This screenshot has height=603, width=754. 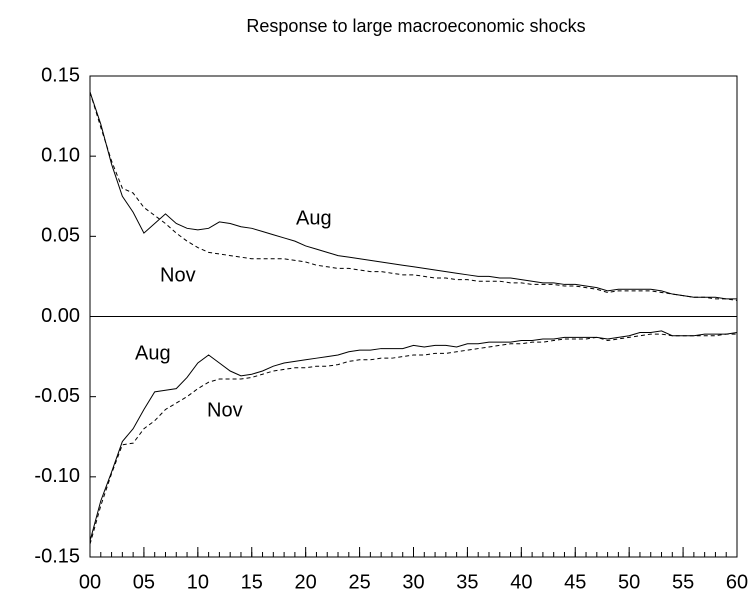 I want to click on x-tick-label: 10, so click(x=198, y=582).